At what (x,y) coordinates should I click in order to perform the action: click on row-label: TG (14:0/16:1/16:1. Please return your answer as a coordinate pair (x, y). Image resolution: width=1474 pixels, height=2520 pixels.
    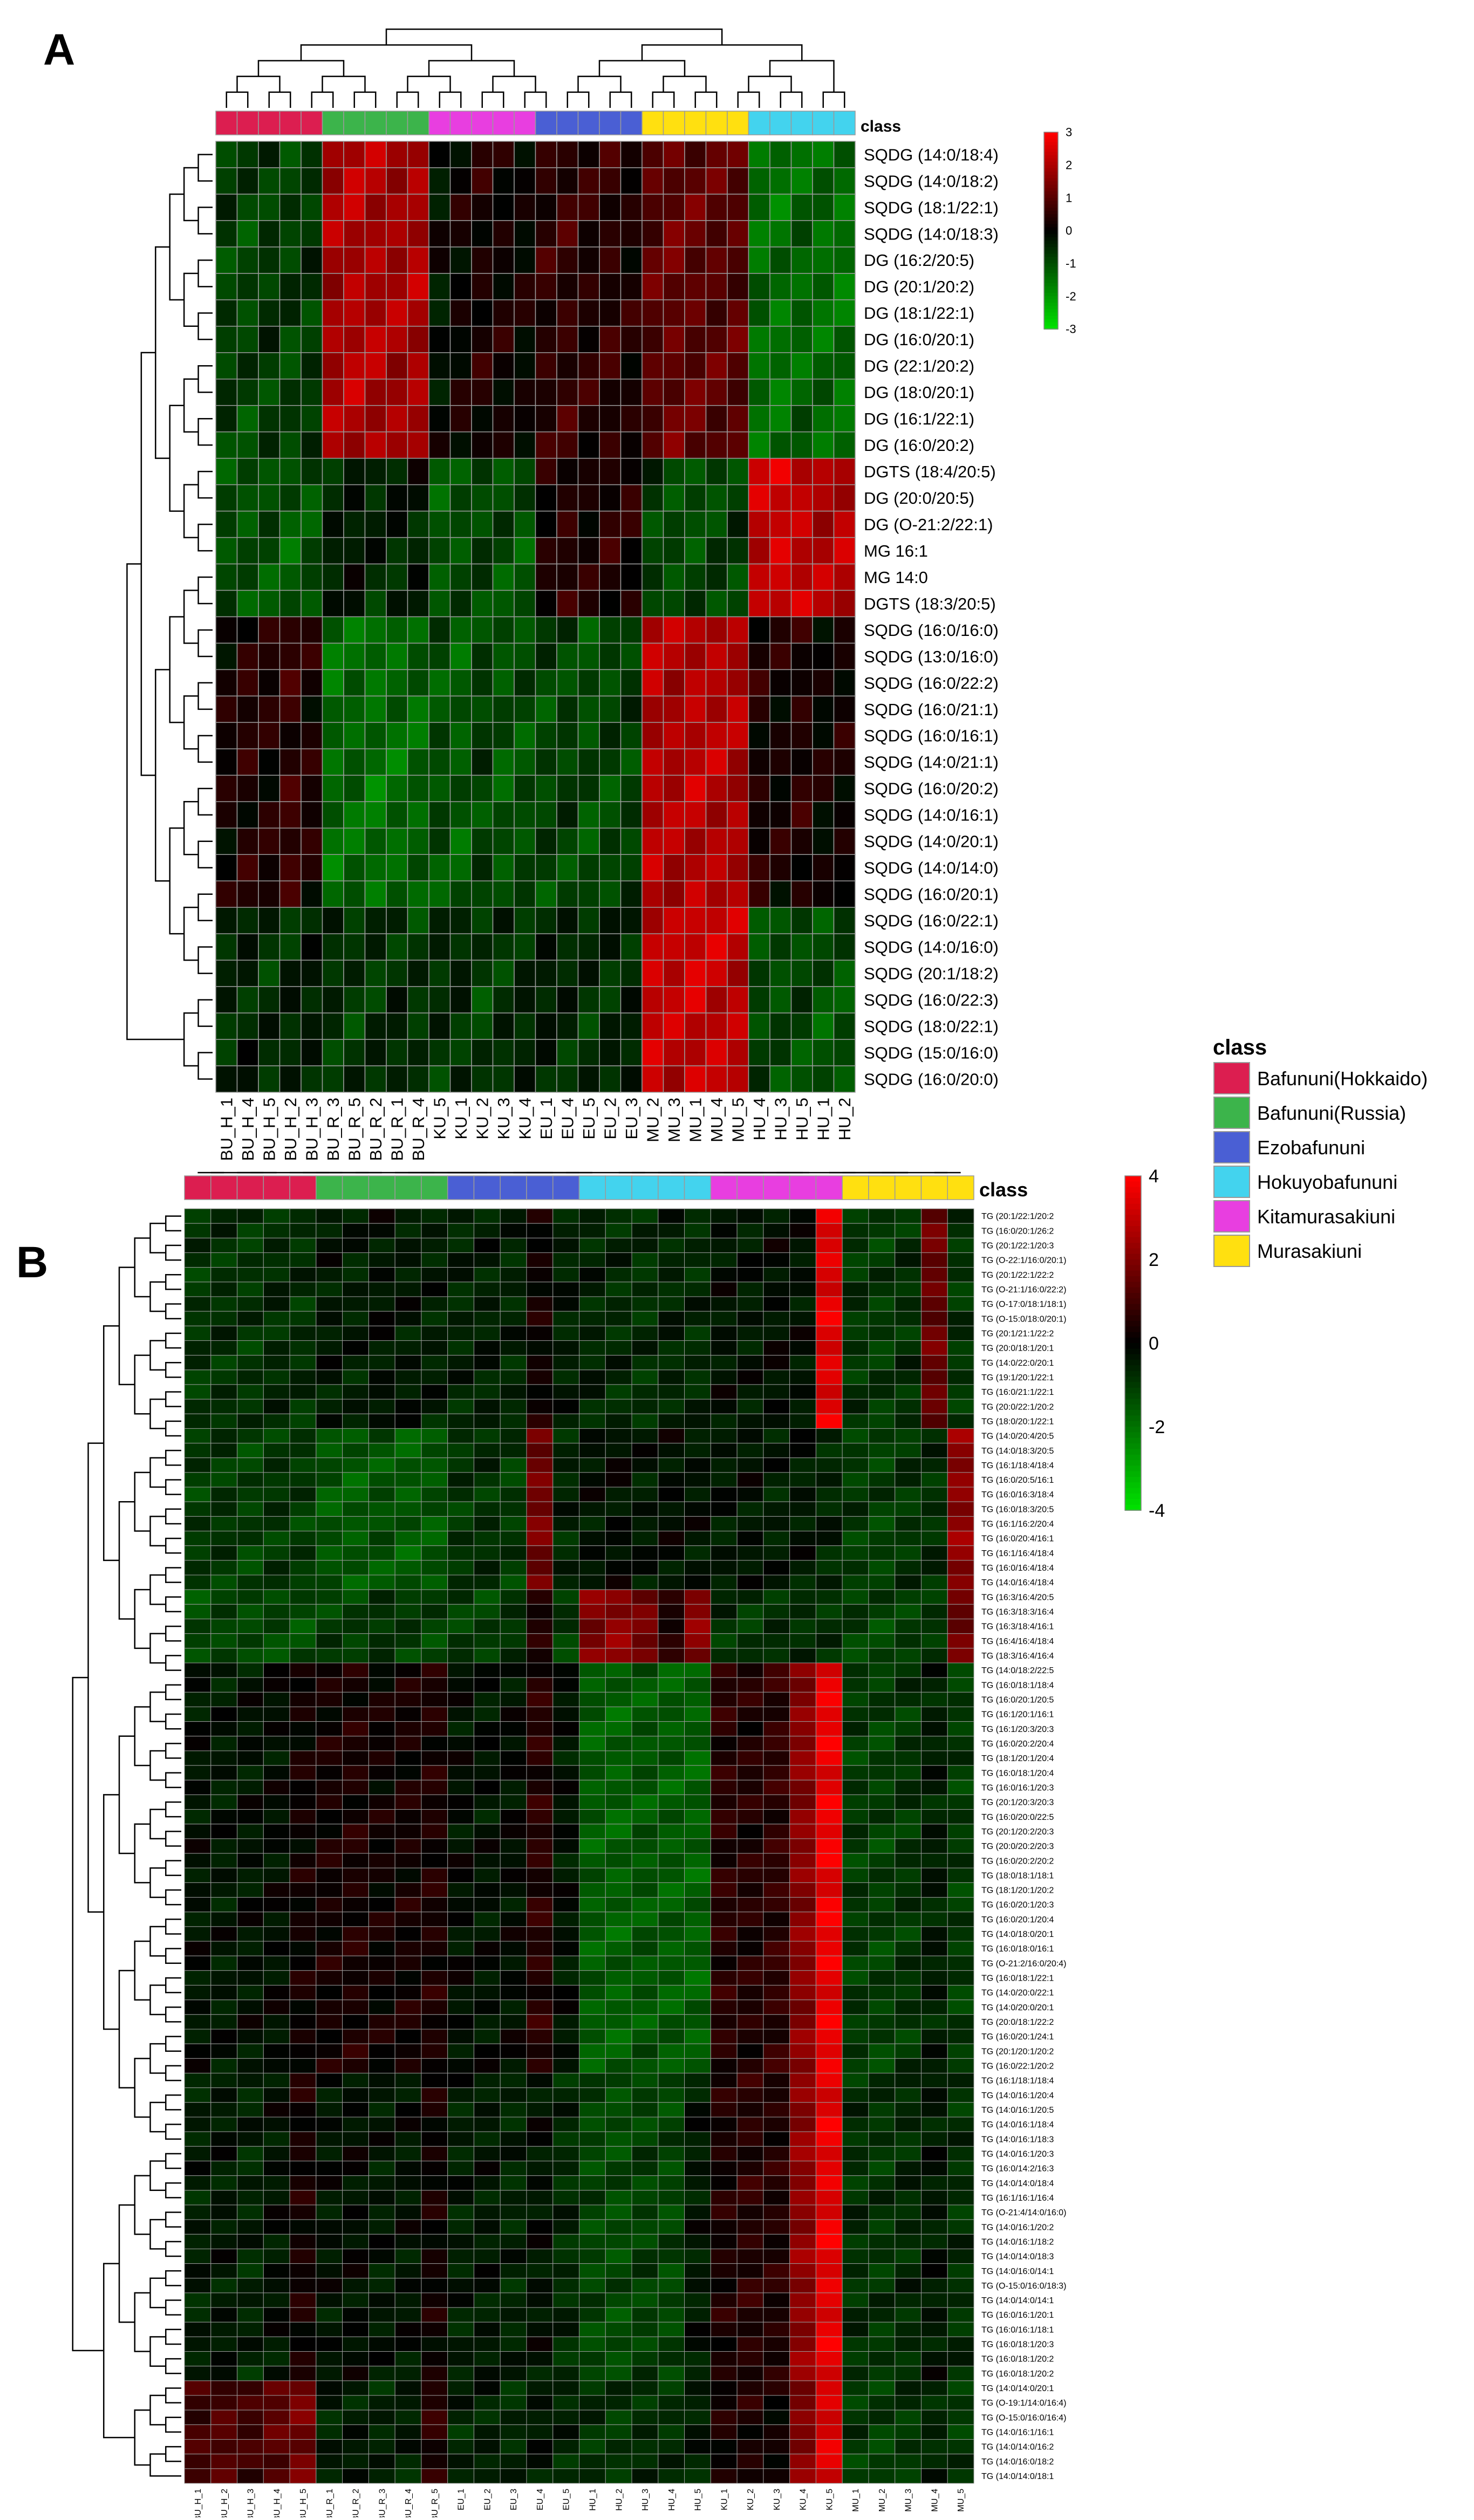
    Looking at the image, I should click on (1017, 2433).